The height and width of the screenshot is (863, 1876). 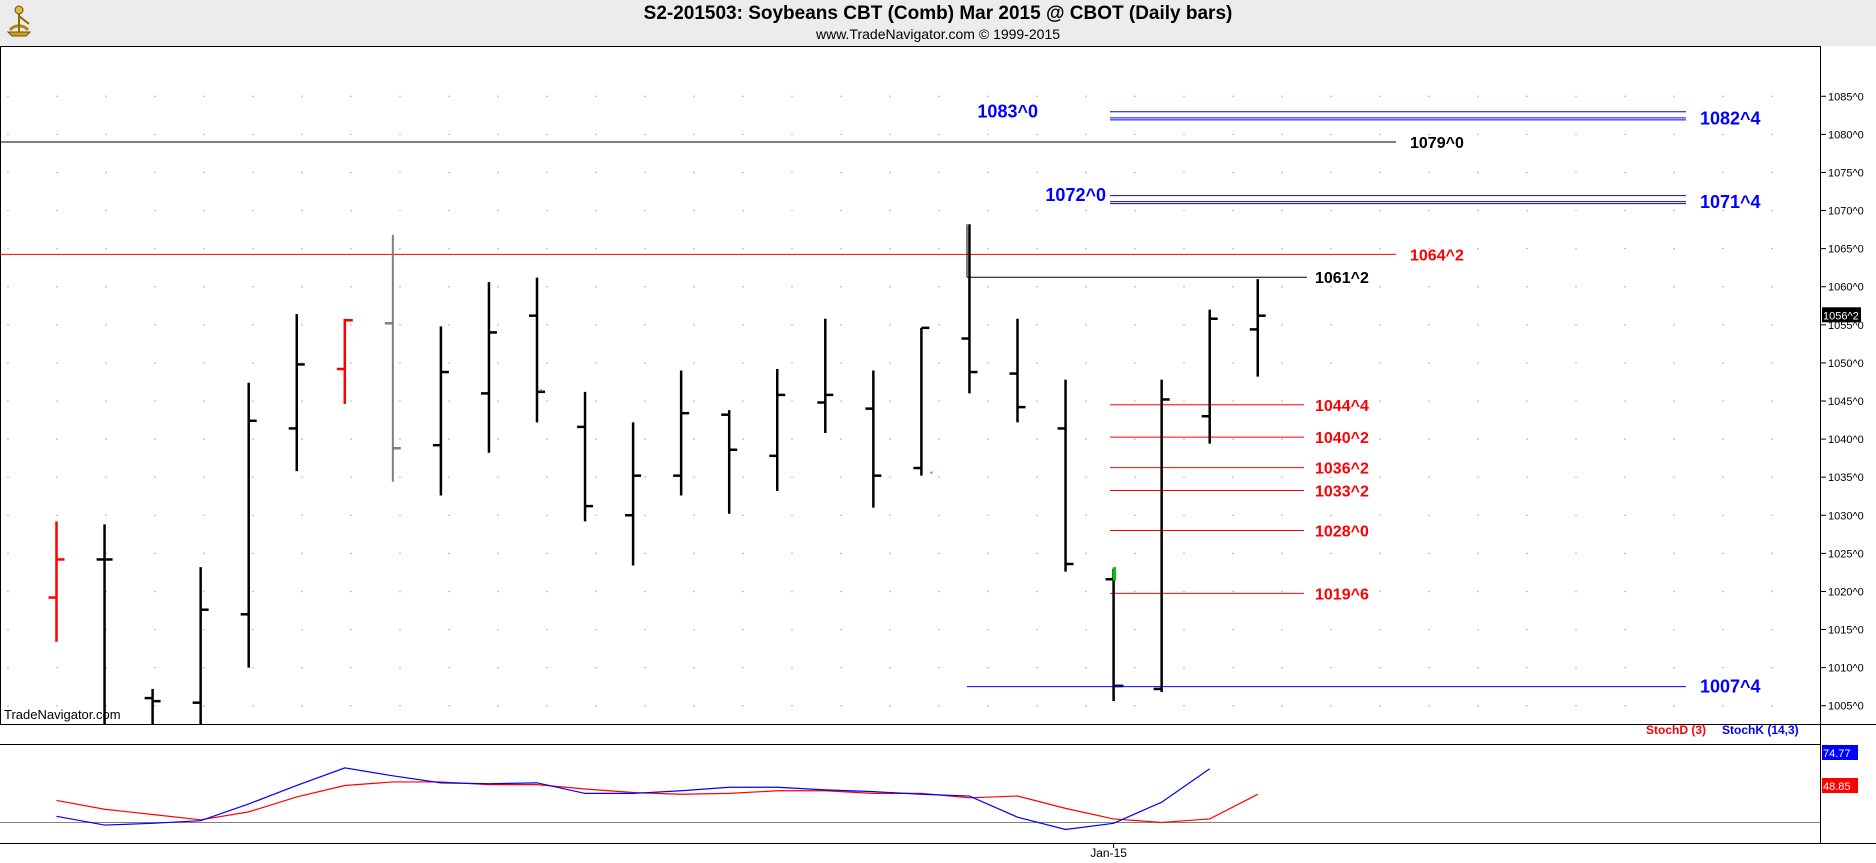 I want to click on level-label: 1061^2, so click(x=1342, y=278).